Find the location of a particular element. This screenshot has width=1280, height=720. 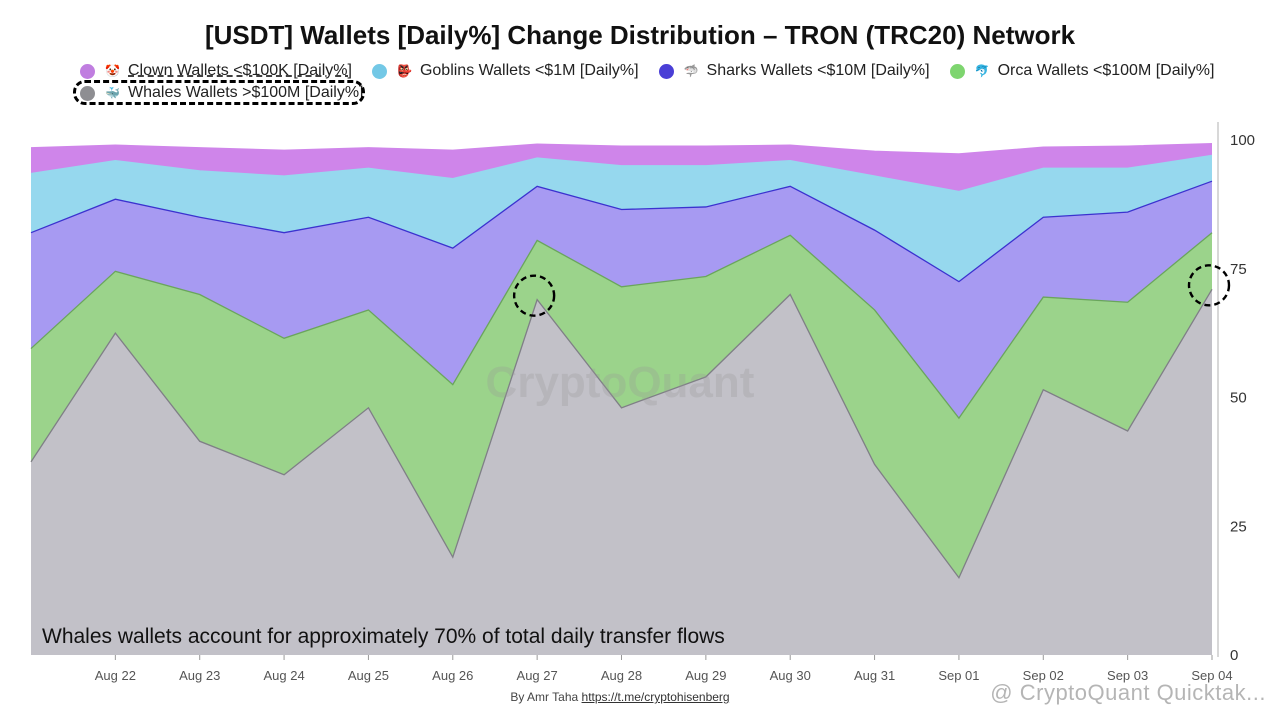

legend-item-clown: 🤡 Clown Wallets <$100K [Daily%] is located at coordinates (216, 71).